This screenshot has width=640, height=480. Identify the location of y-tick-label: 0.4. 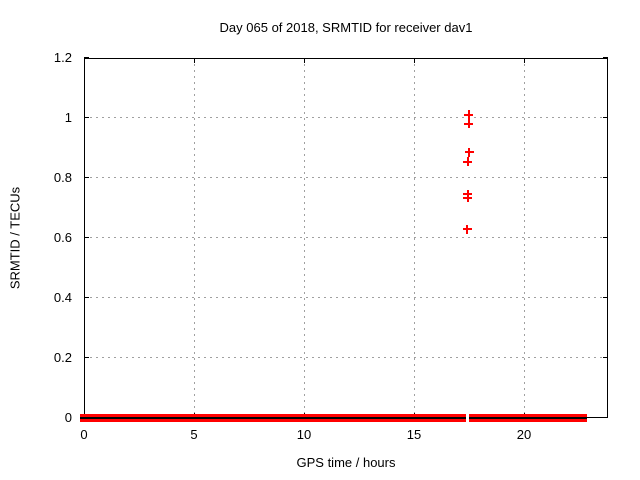
(62, 297).